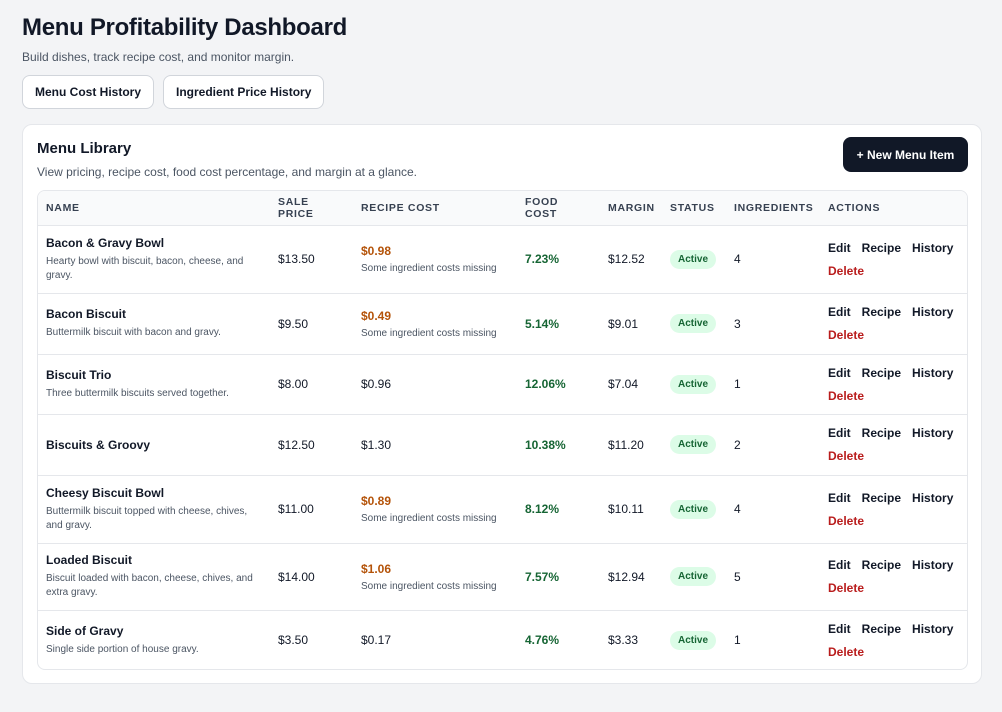 The width and height of the screenshot is (1002, 712). Describe the element at coordinates (154, 208) in the screenshot. I see `col-name: NAME` at that location.